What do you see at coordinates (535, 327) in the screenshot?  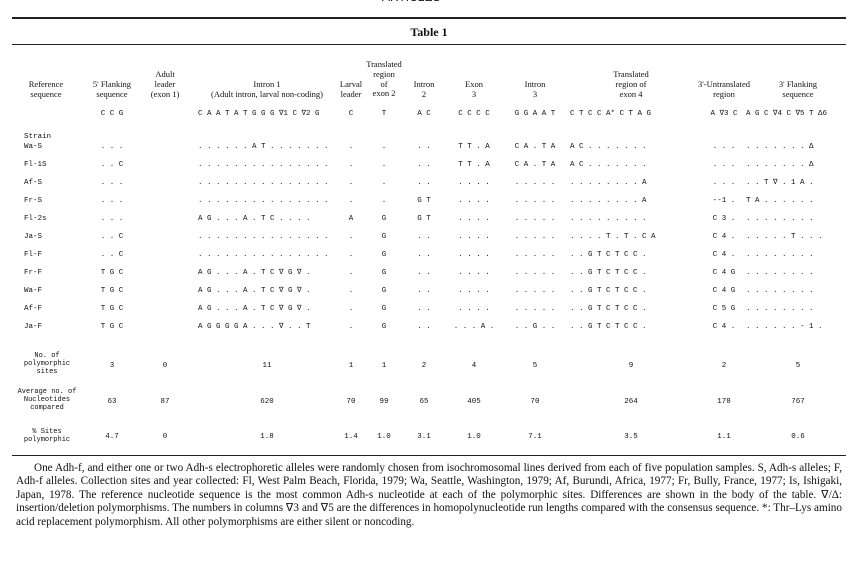 I see `cell: . . G . .` at bounding box center [535, 327].